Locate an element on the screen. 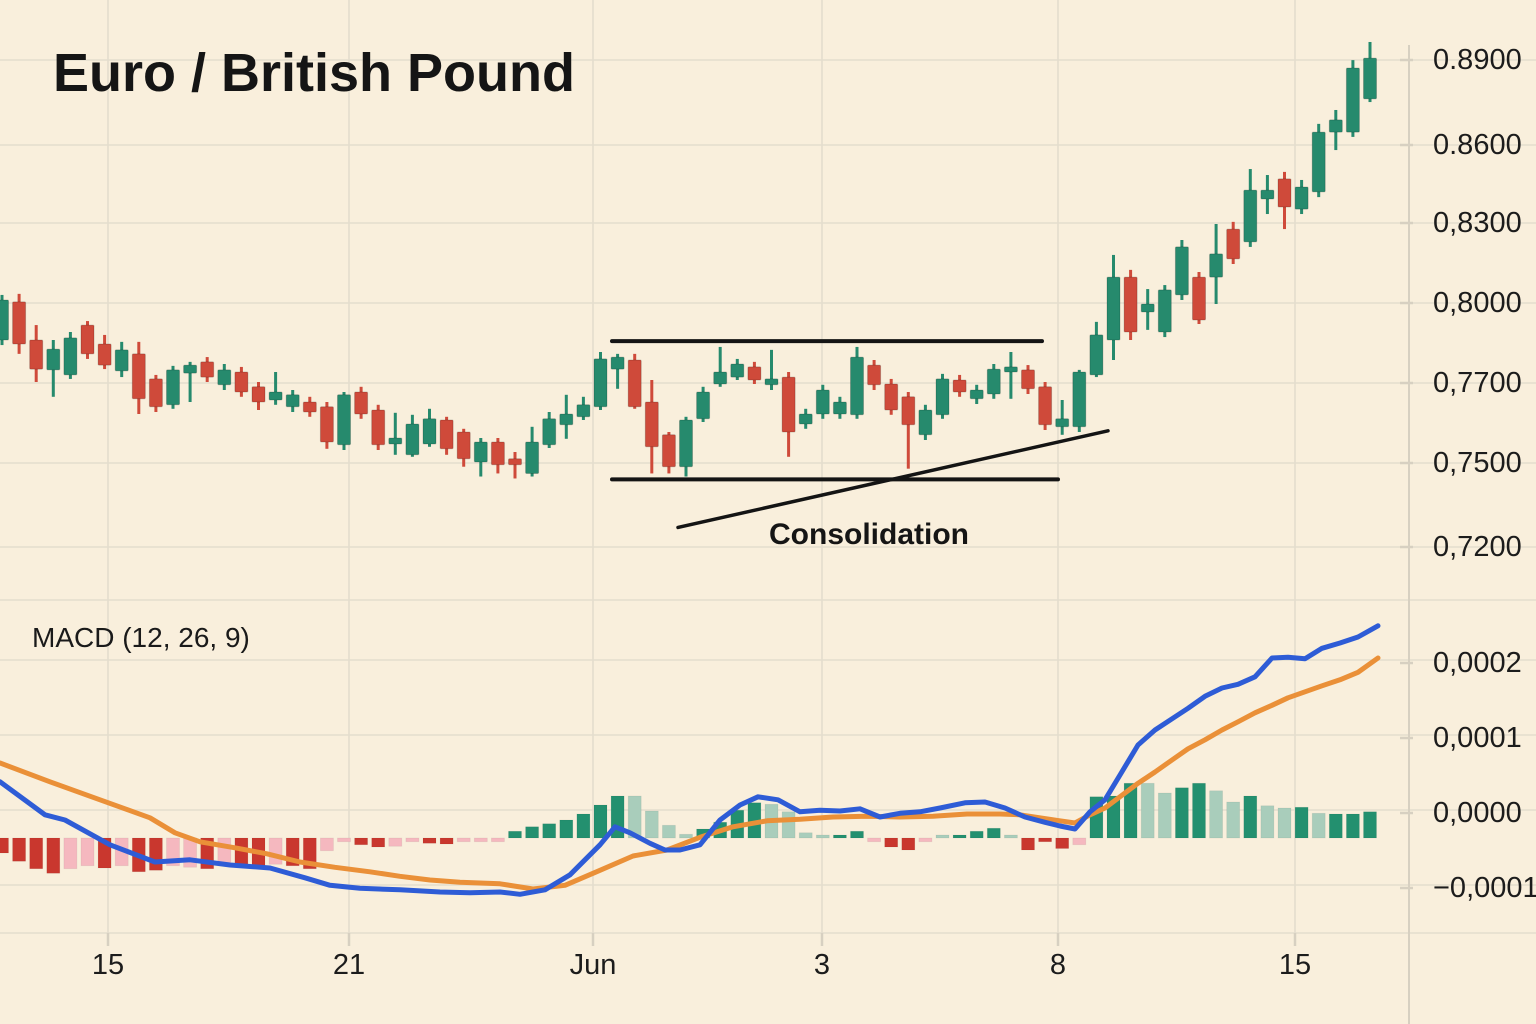 The width and height of the screenshot is (1536, 1024). time-tick-label: Jun is located at coordinates (593, 965).